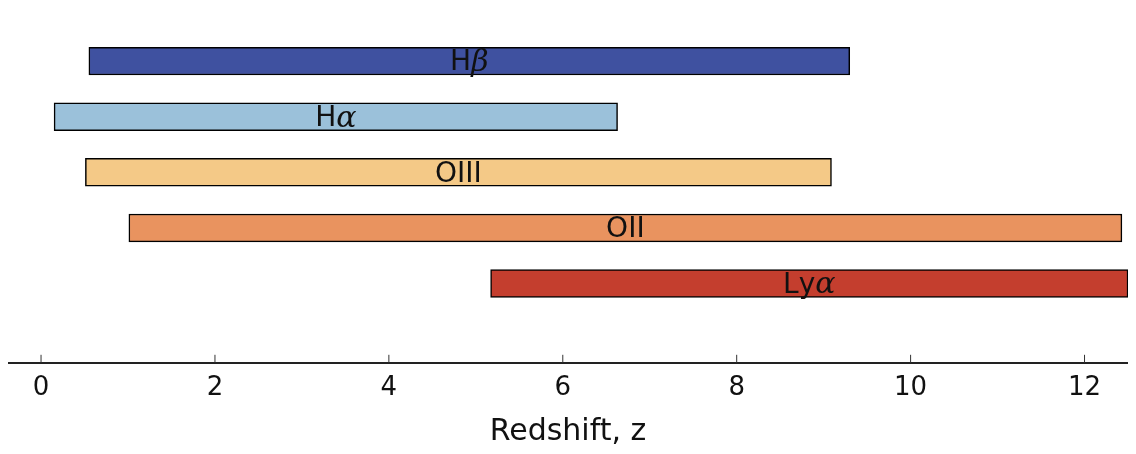 This screenshot has width=1136, height=454. Describe the element at coordinates (336, 116) in the screenshot. I see `y-tick-label: Hα` at that location.